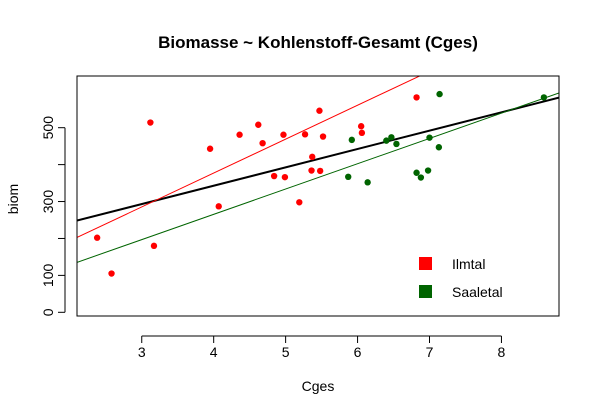 This screenshot has height=416, width=600. I want to click on x-tick-label: 3, so click(142, 352).